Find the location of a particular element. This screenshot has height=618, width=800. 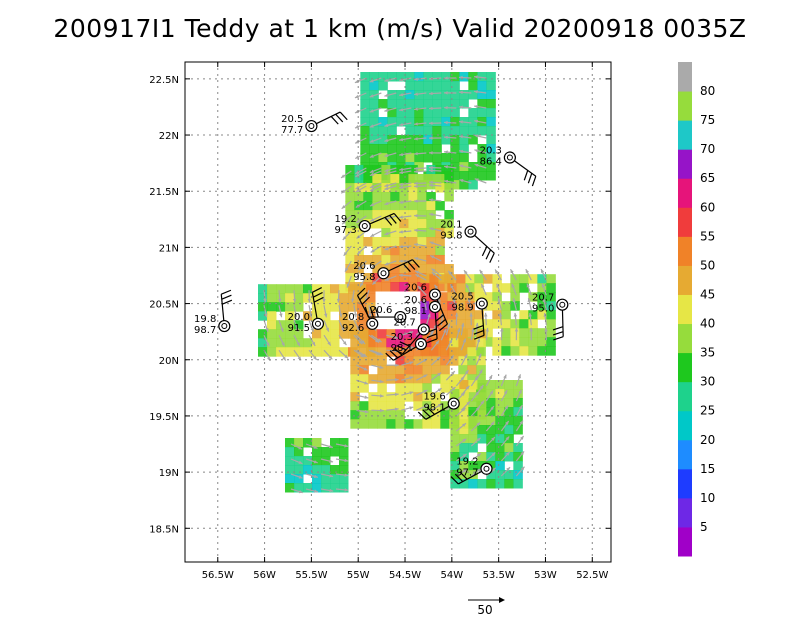

dropsonde-temp-label: 20.3 is located at coordinates (402, 337).